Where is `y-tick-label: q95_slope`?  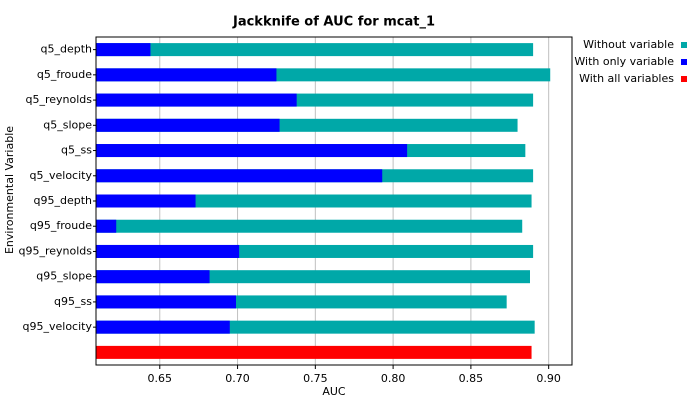 y-tick-label: q95_slope is located at coordinates (64, 276).